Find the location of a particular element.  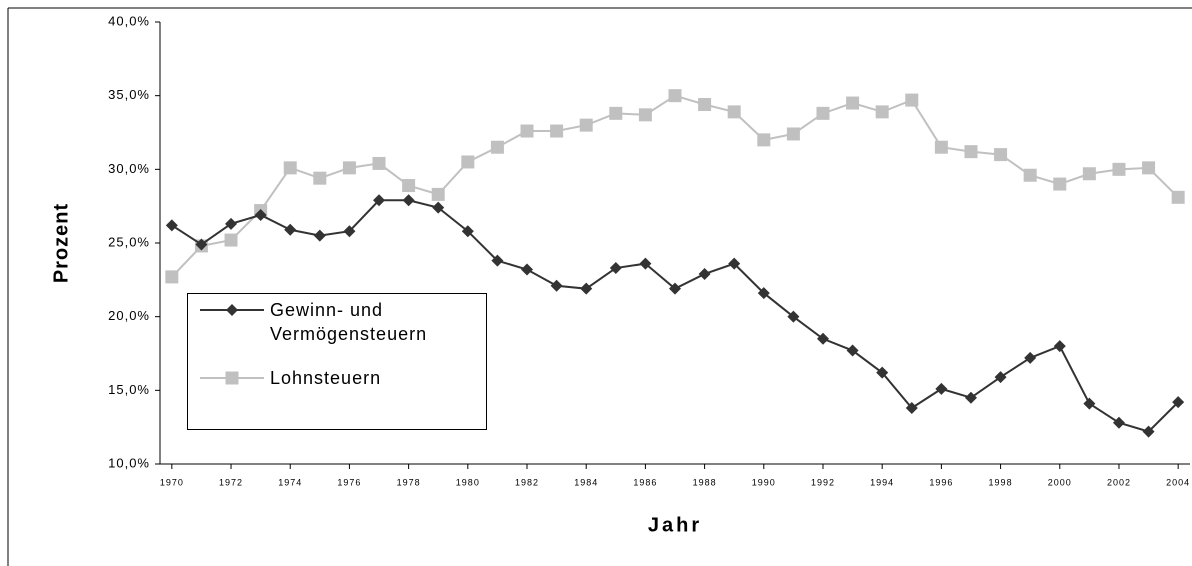

x-tick-label: 1994 is located at coordinates (882, 482).